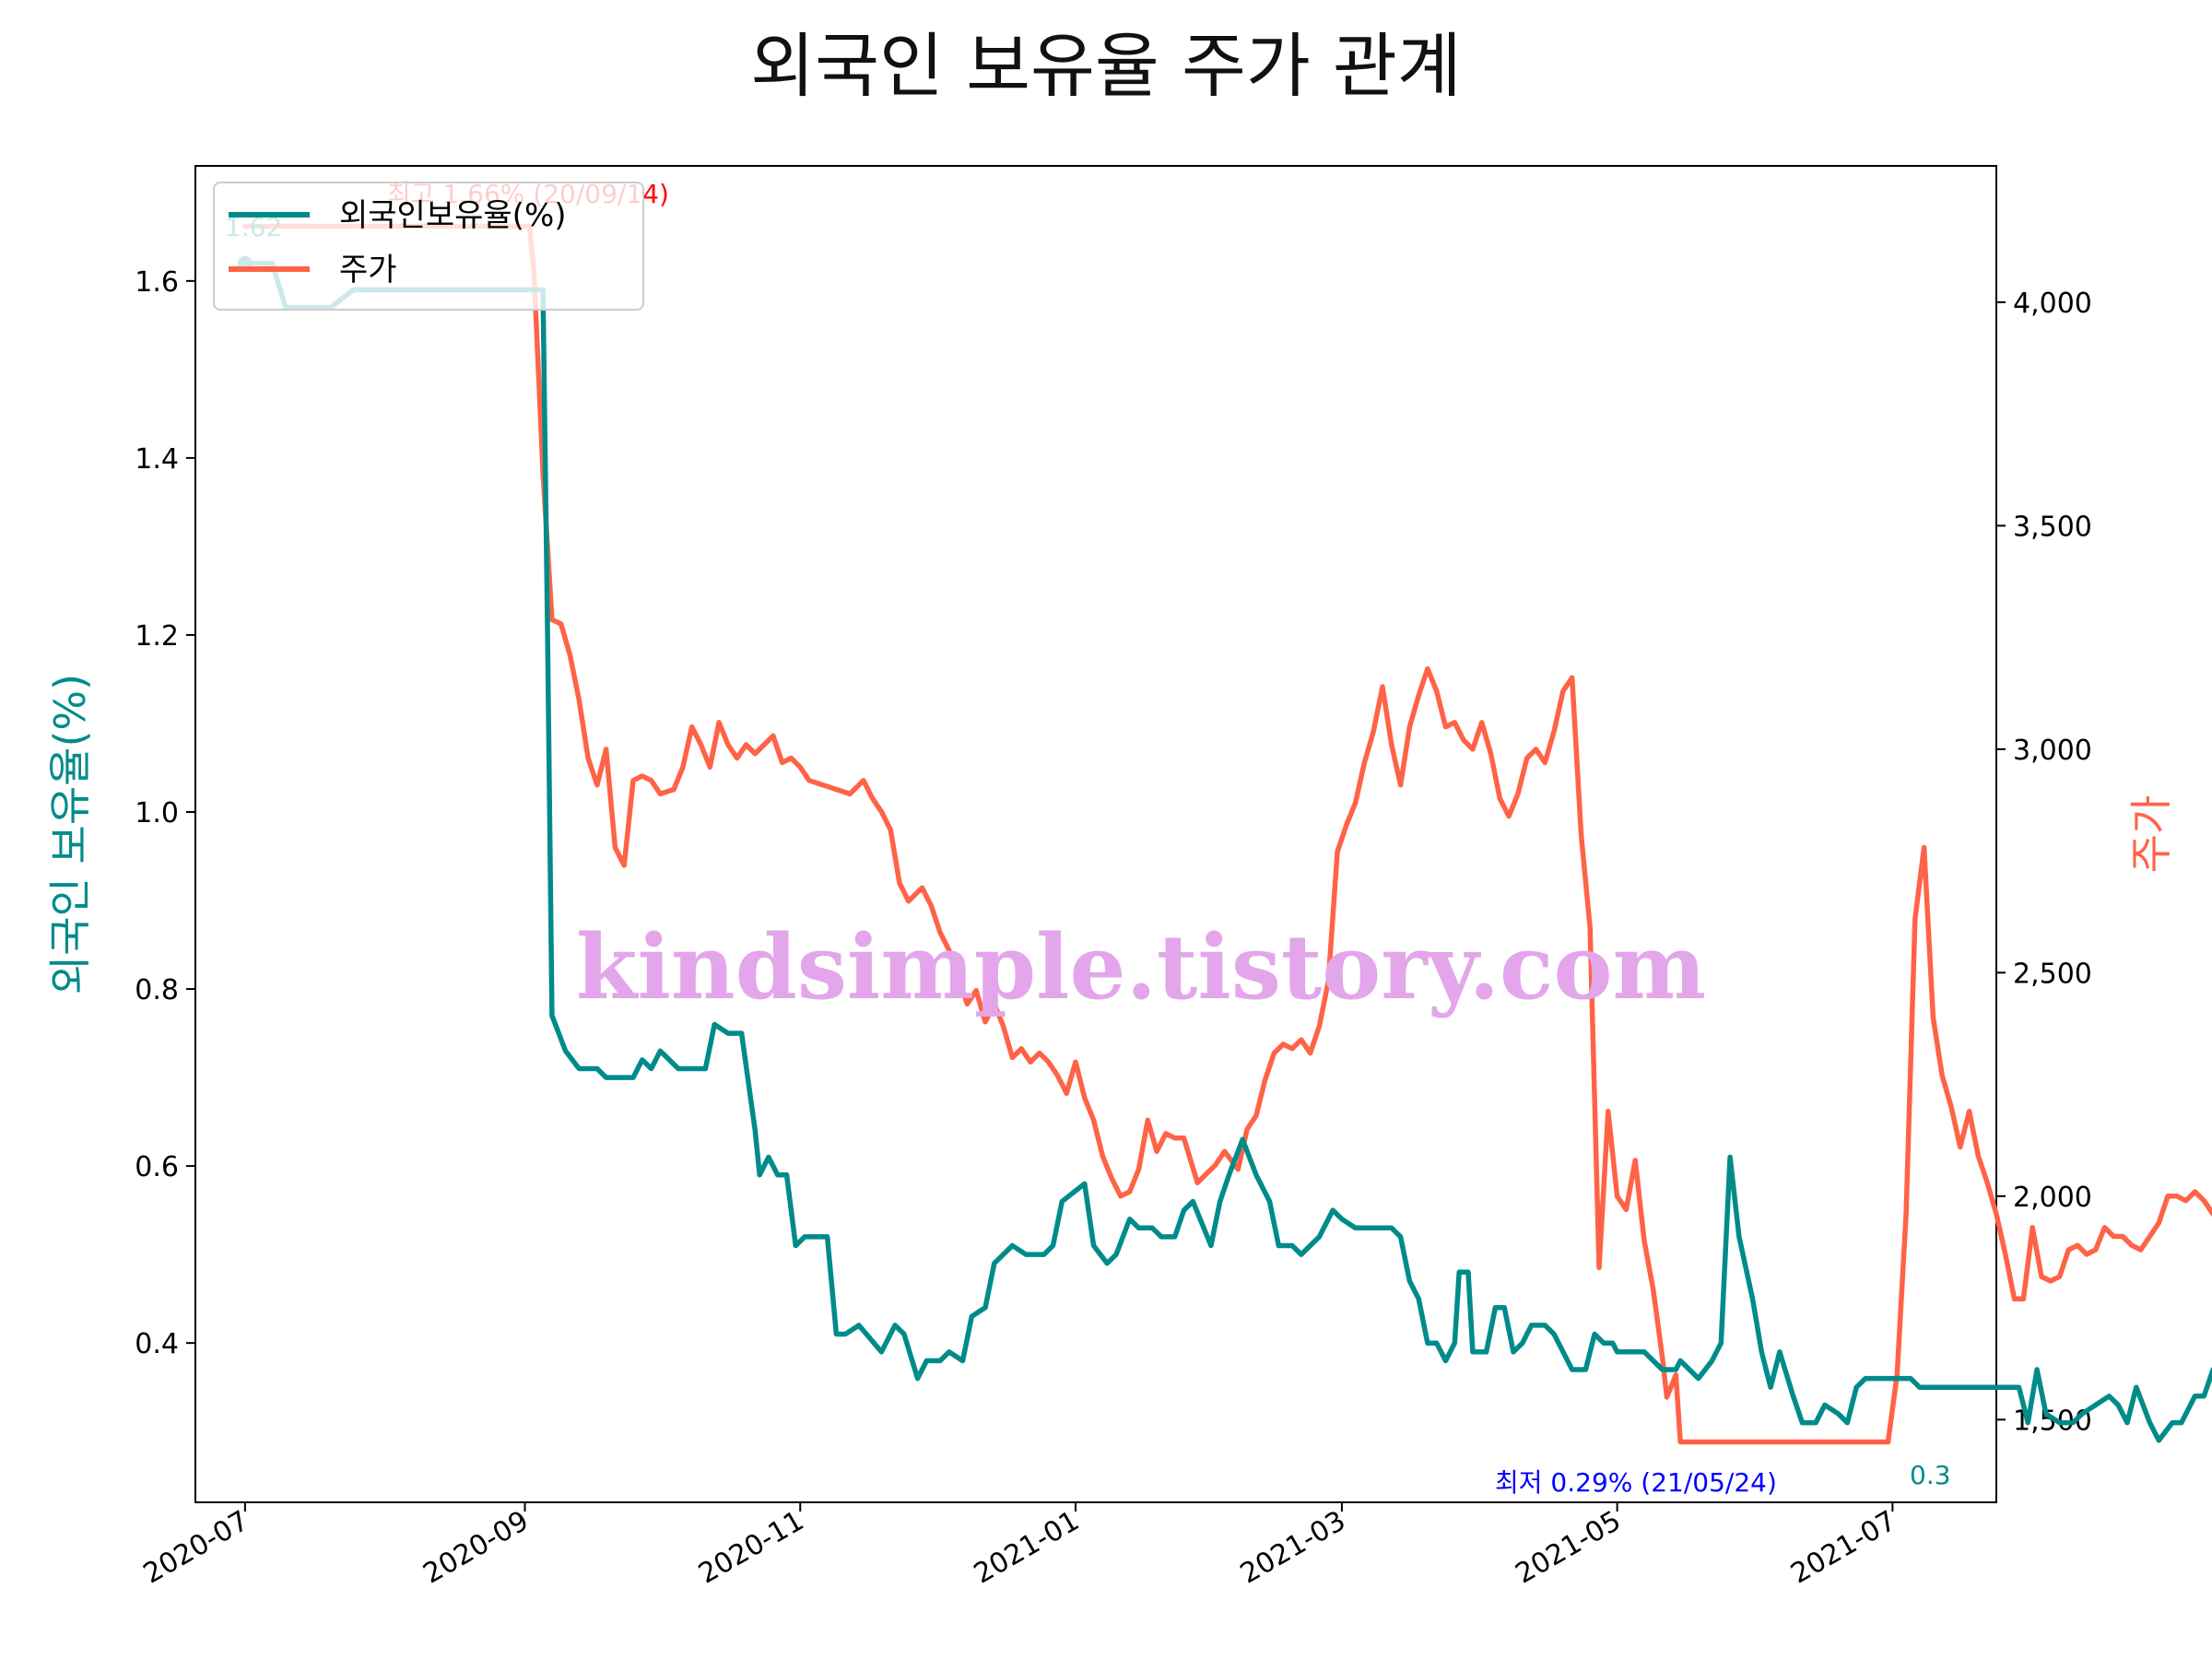  What do you see at coordinates (2052, 304) in the screenshot?
I see `y-right-tick-label: 4,000` at bounding box center [2052, 304].